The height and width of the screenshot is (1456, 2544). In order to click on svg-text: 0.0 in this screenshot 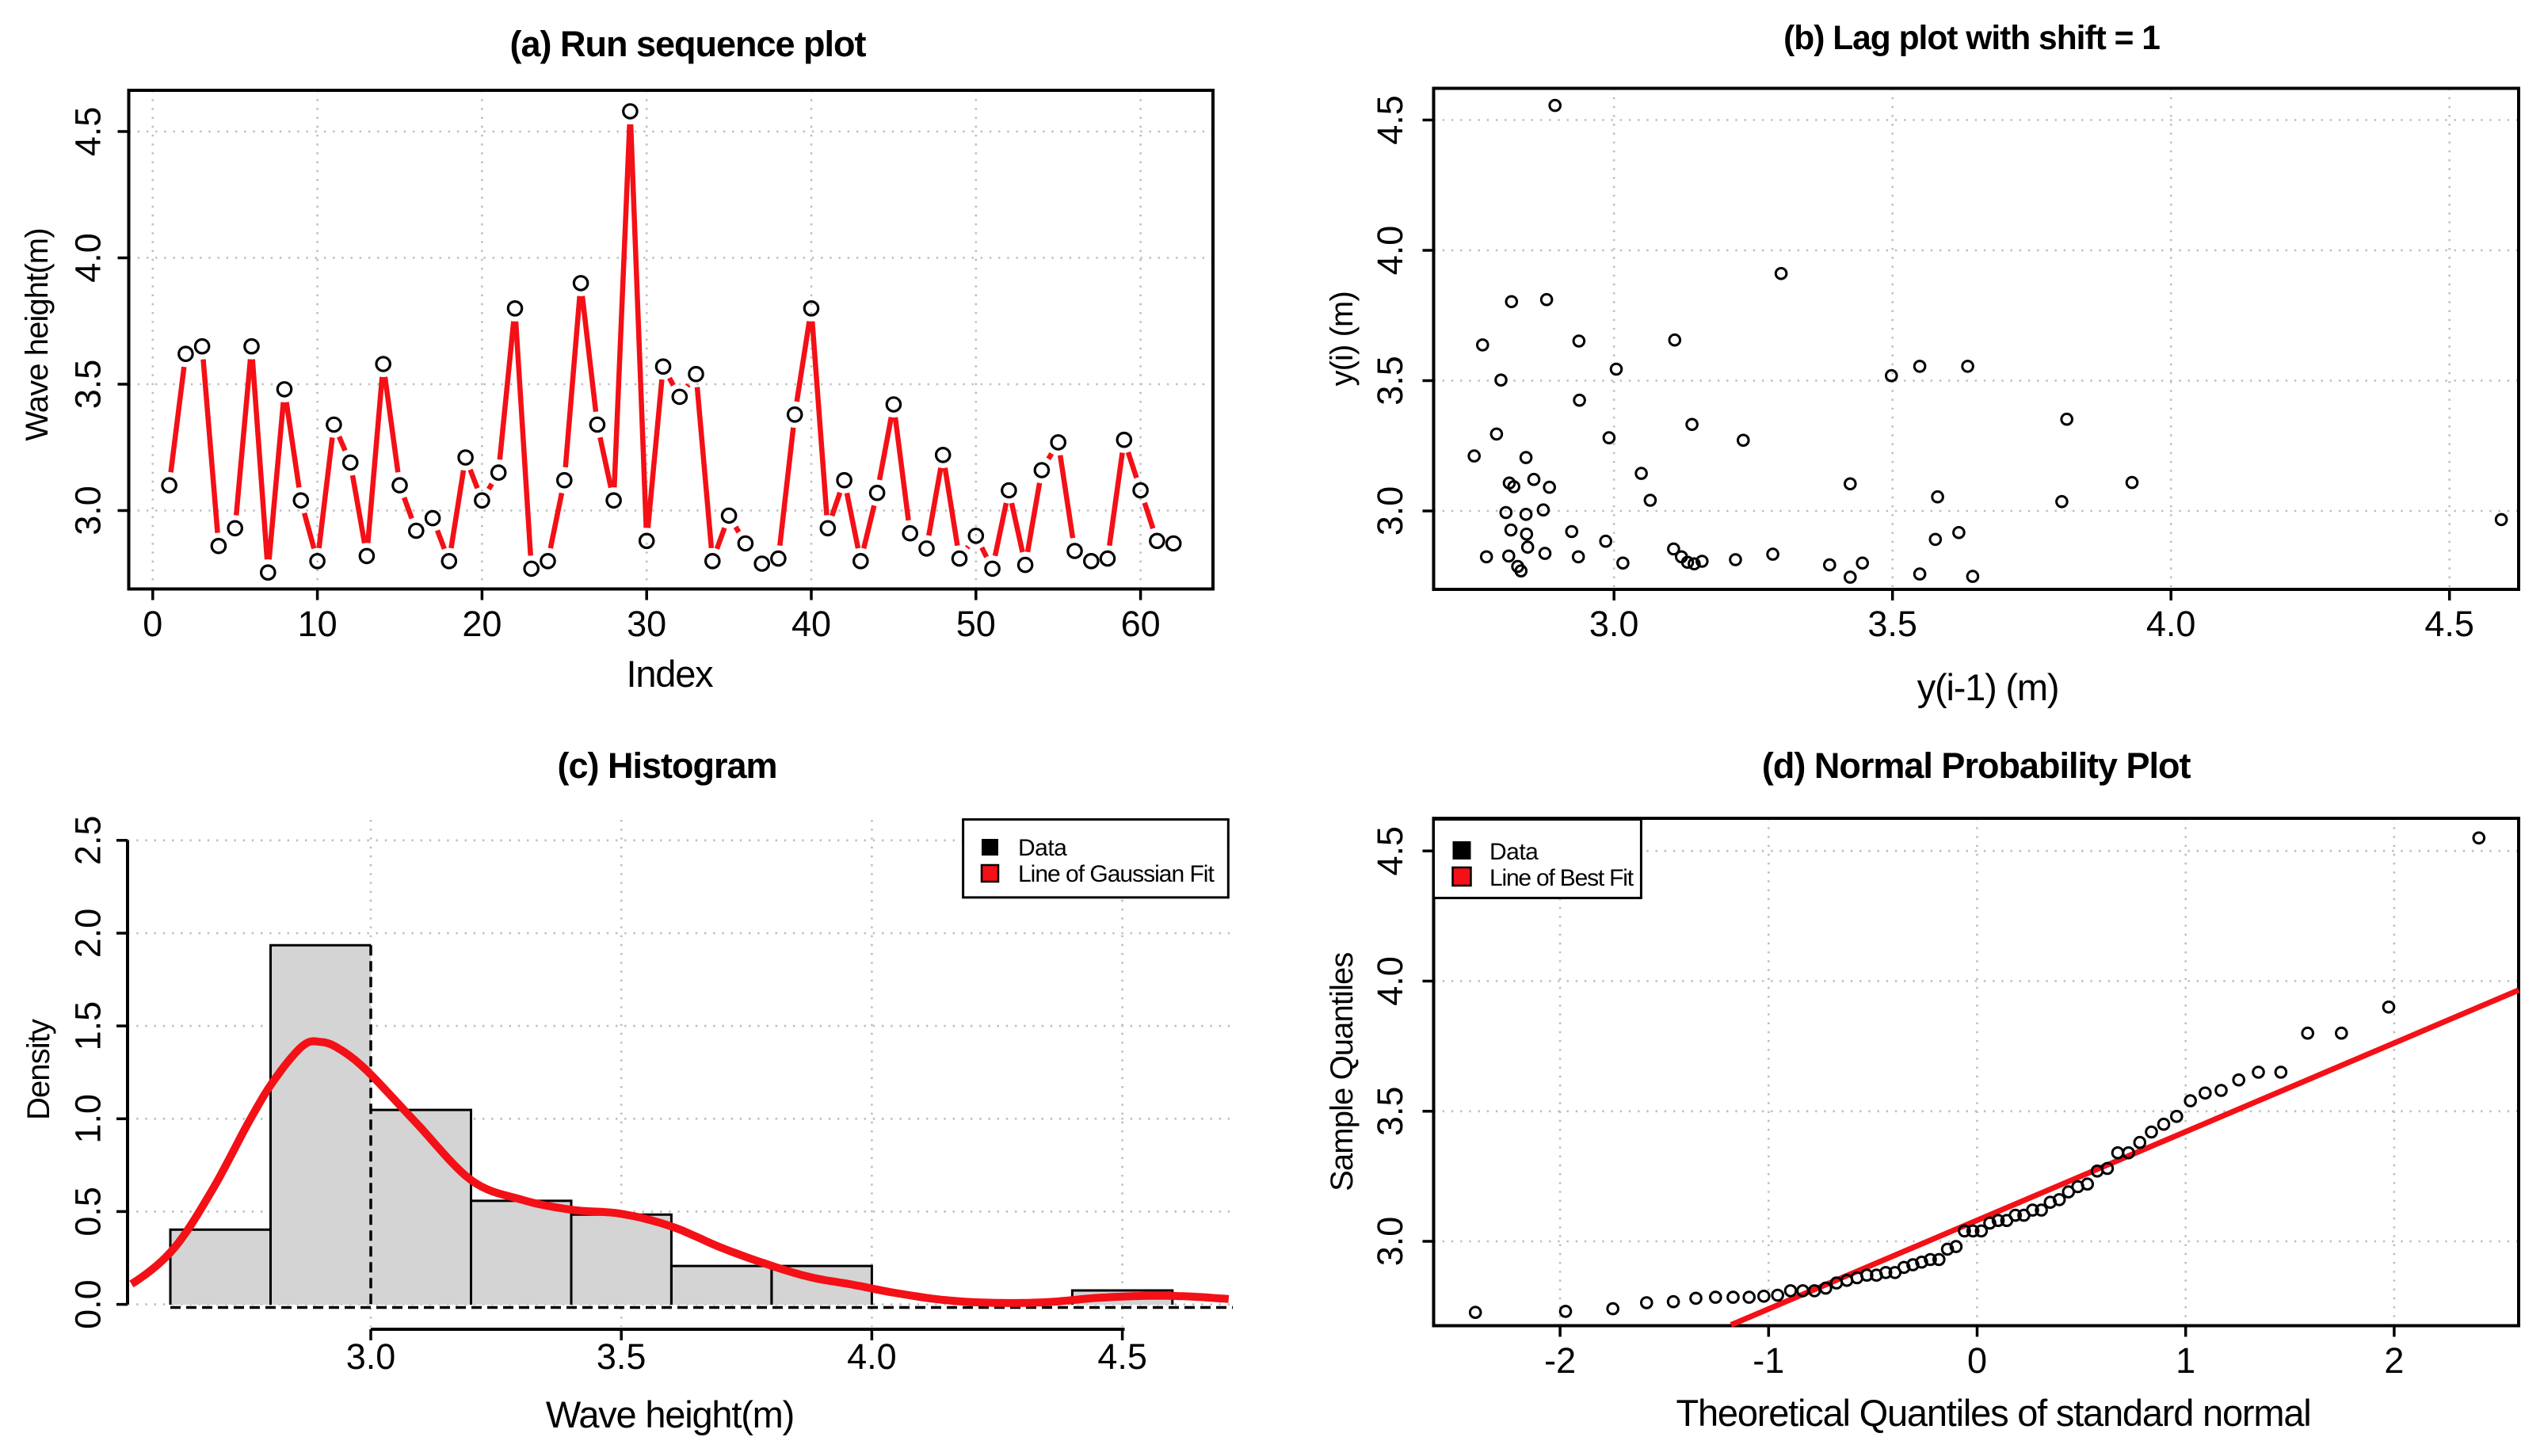, I will do `click(89, 1304)`.